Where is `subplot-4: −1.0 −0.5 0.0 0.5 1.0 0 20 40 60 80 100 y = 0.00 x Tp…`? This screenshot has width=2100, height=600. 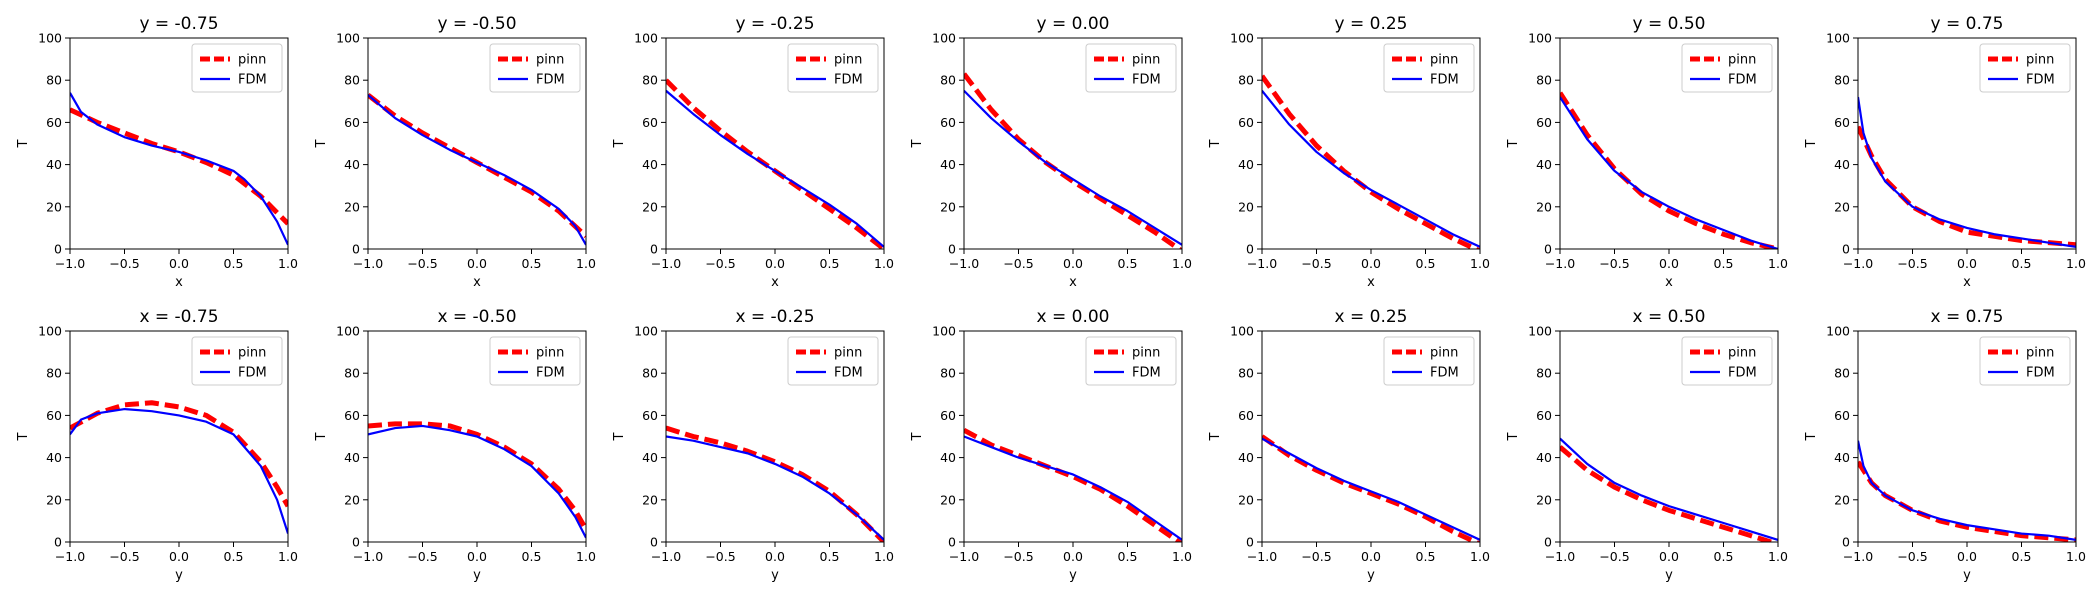 subplot-4: −1.0 −0.5 0.0 0.5 1.0 0 20 40 60 80 100 y = 0.00 x Tp… is located at coordinates (1051, 152).